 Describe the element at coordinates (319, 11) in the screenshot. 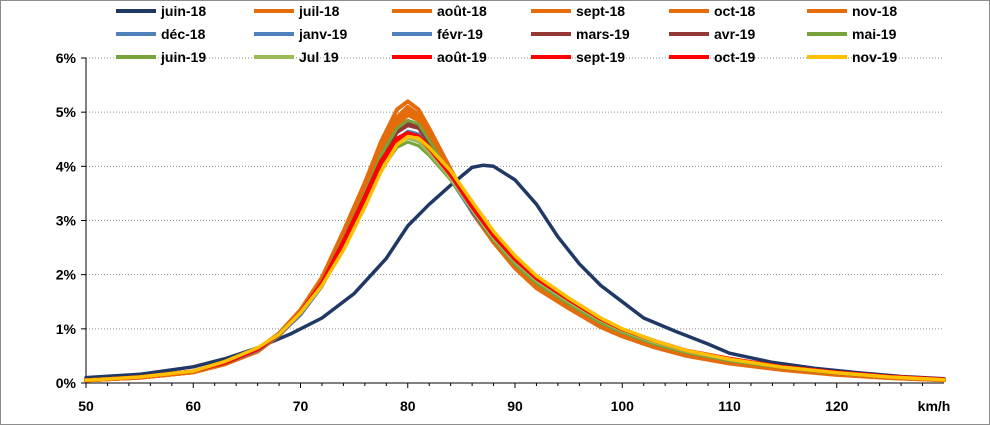

I see `legend-label: juil-18` at that location.